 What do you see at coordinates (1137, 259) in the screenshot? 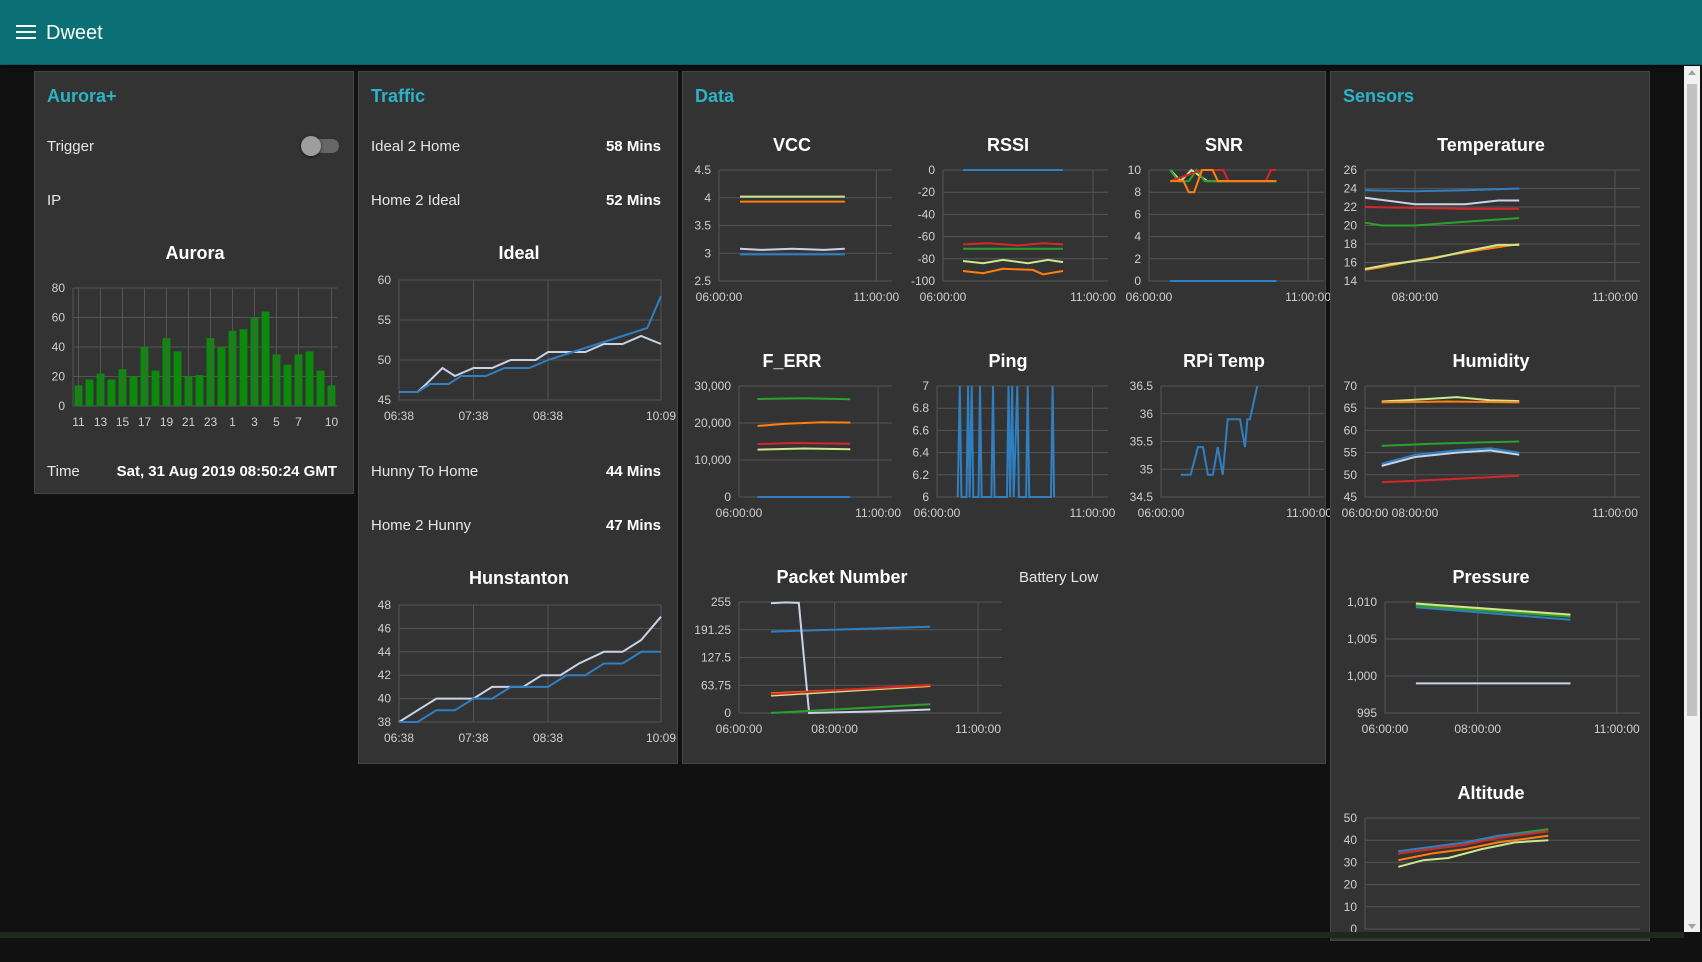
I see `y-tick-label: 2` at bounding box center [1137, 259].